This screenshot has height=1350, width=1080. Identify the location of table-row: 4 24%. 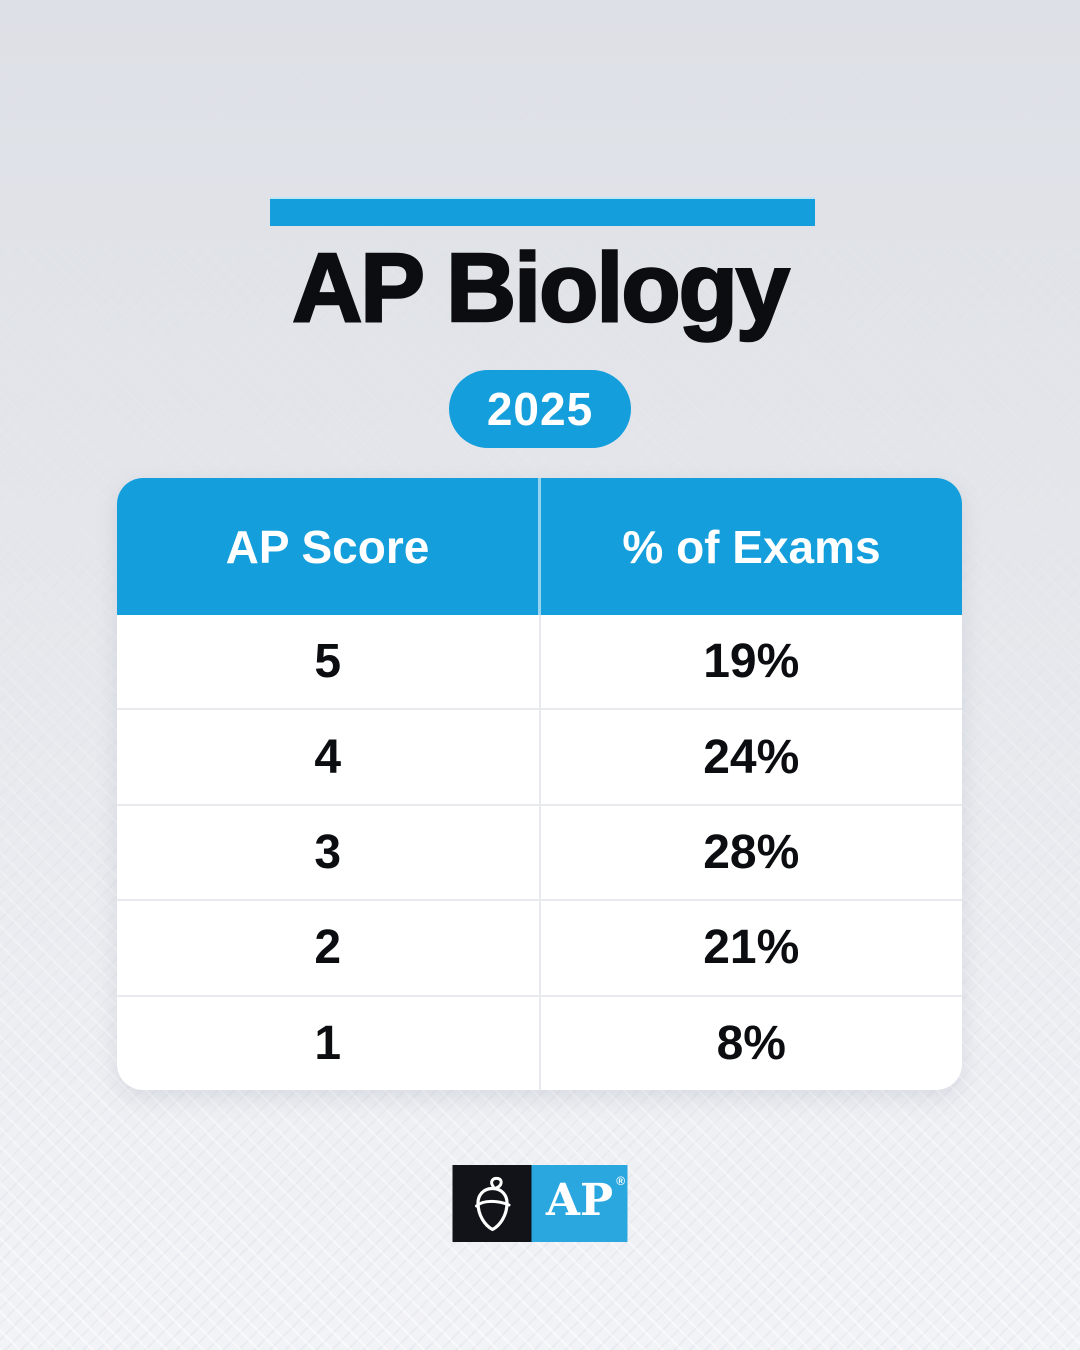
(539, 756).